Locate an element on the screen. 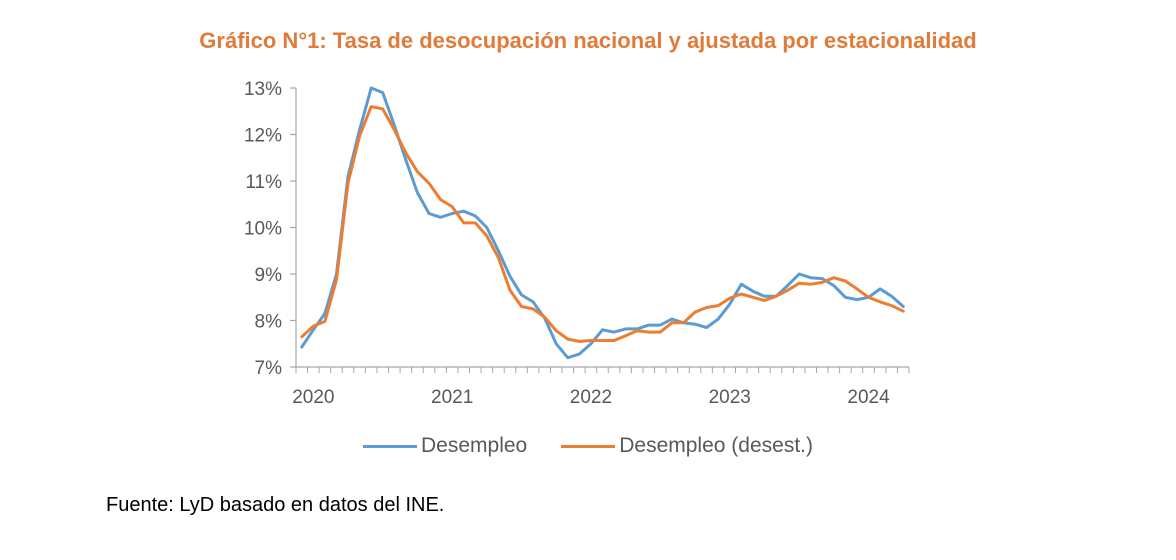 Image resolution: width=1176 pixels, height=560 pixels. y-tick-label: 7% is located at coordinates (269, 368).